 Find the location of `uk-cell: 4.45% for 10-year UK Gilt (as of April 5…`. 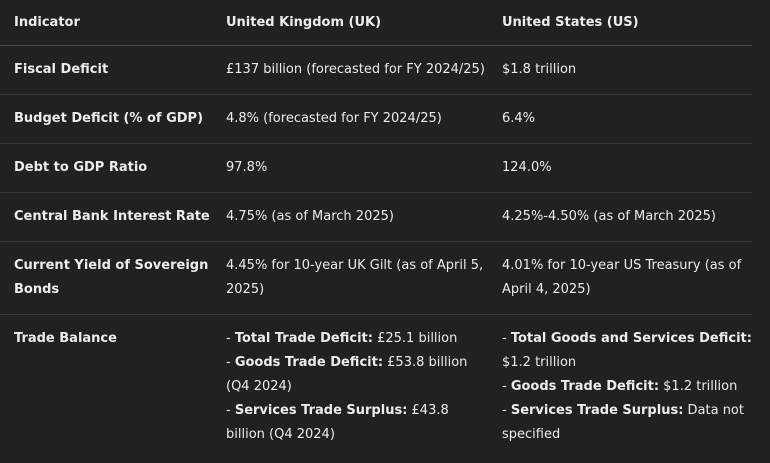

uk-cell: 4.45% for 10-year UK Gilt (as of April 5… is located at coordinates (350, 278).